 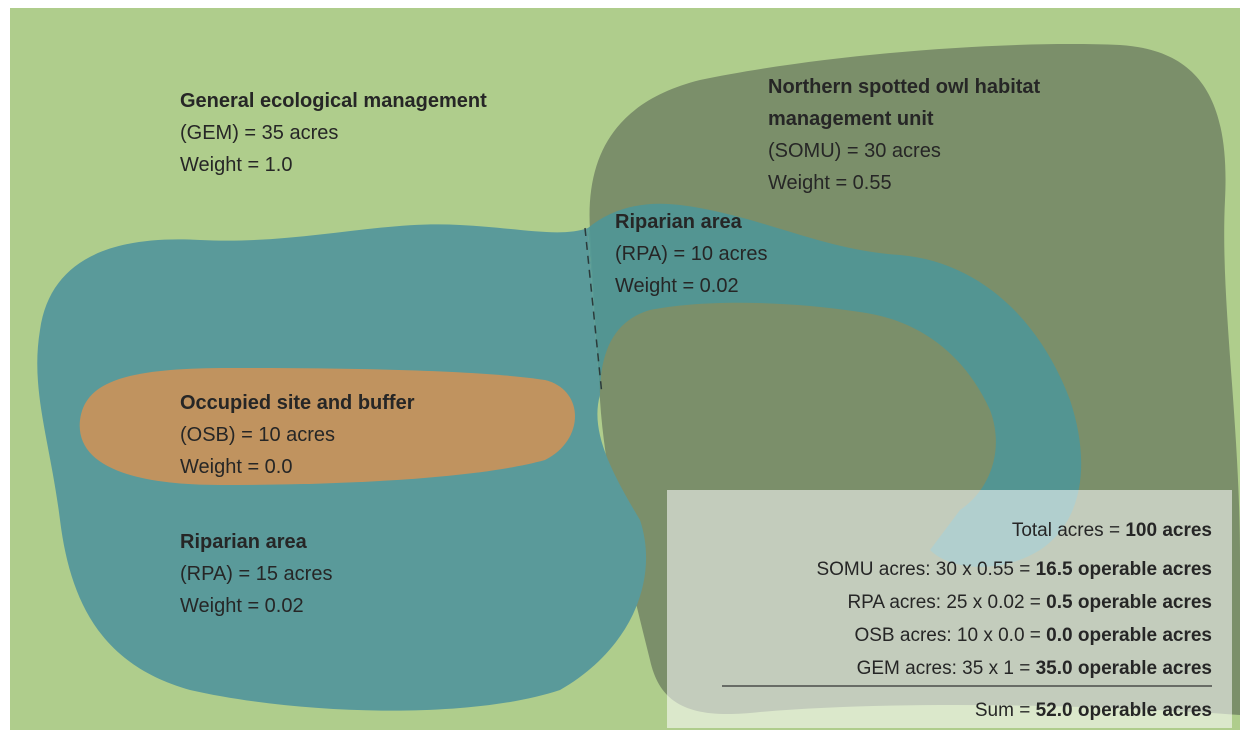 What do you see at coordinates (1129, 635) in the screenshot?
I see `summary-result: 0.0 operable acres` at bounding box center [1129, 635].